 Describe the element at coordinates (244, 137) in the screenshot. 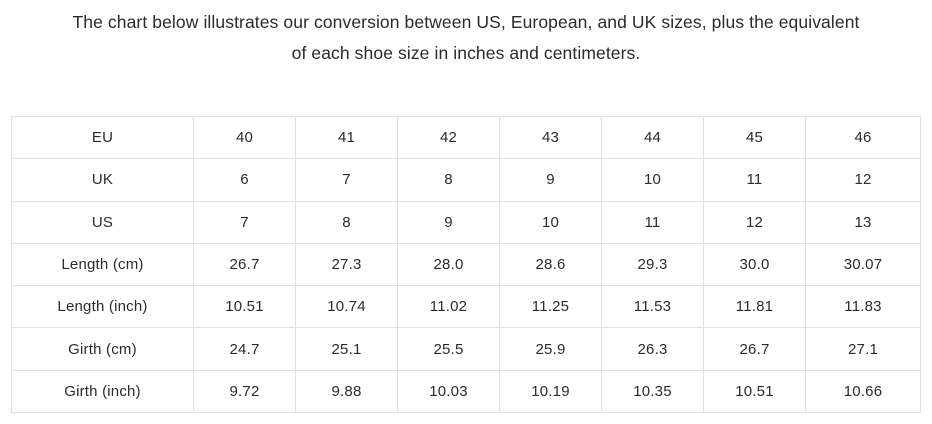

I see `value-cell: 40` at that location.